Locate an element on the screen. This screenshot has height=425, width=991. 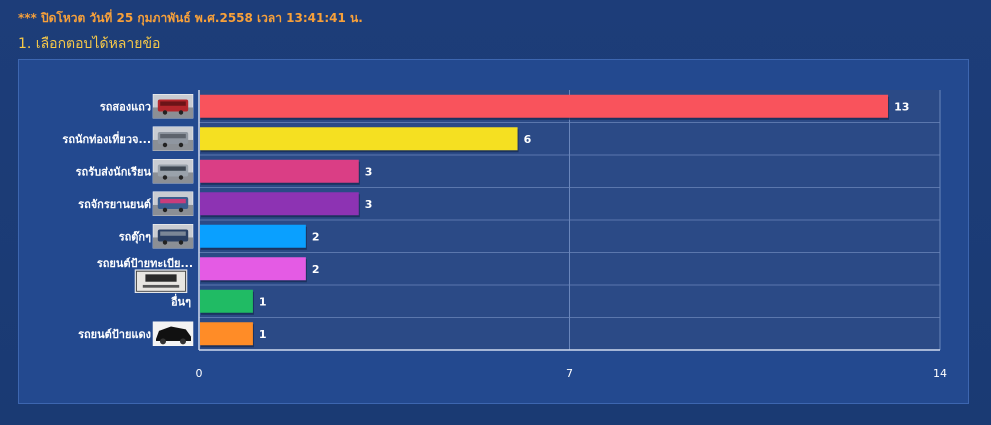
motorcycle-photo-icon is located at coordinates (173, 203).